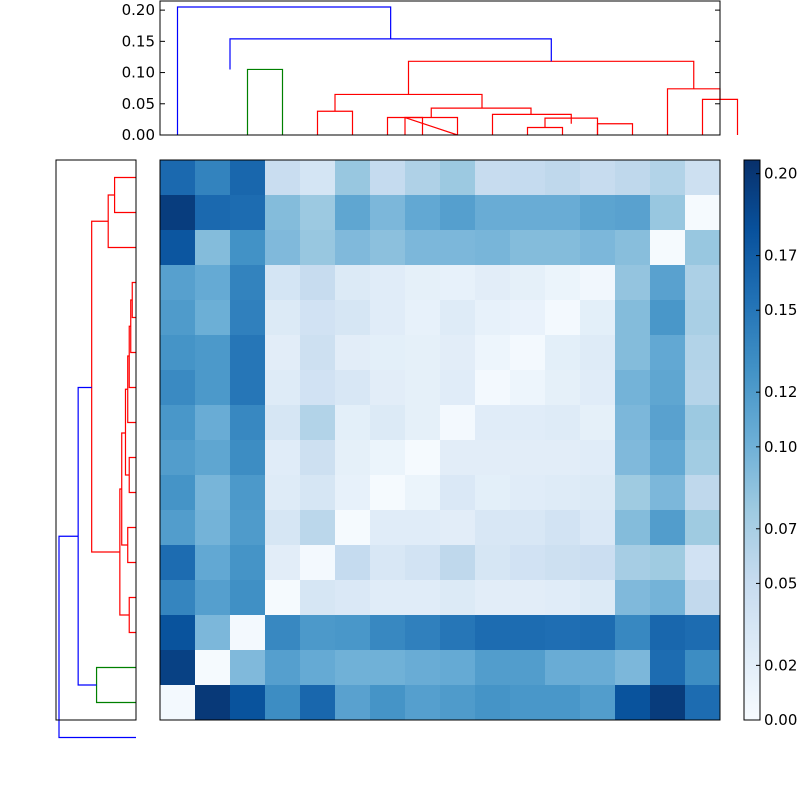 This screenshot has height=800, width=800. What do you see at coordinates (138, 135) in the screenshot?
I see `ytick-label: 0.00` at bounding box center [138, 135].